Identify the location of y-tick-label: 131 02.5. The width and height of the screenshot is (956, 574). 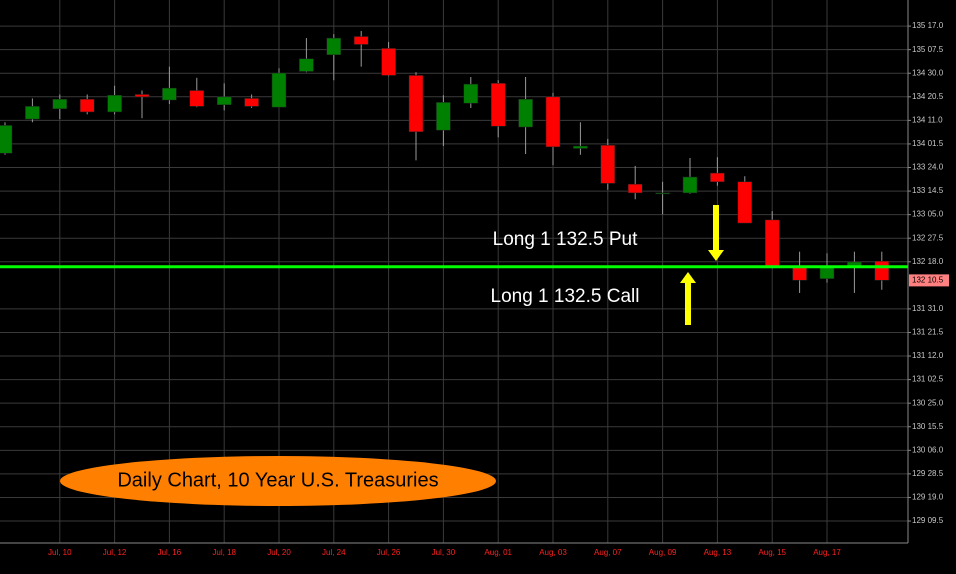
(928, 379).